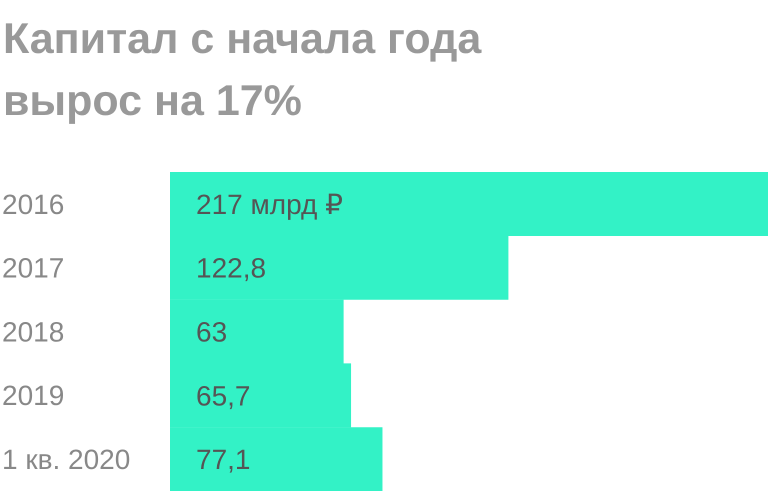  I want to click on data-label: 122,8, so click(231, 268).